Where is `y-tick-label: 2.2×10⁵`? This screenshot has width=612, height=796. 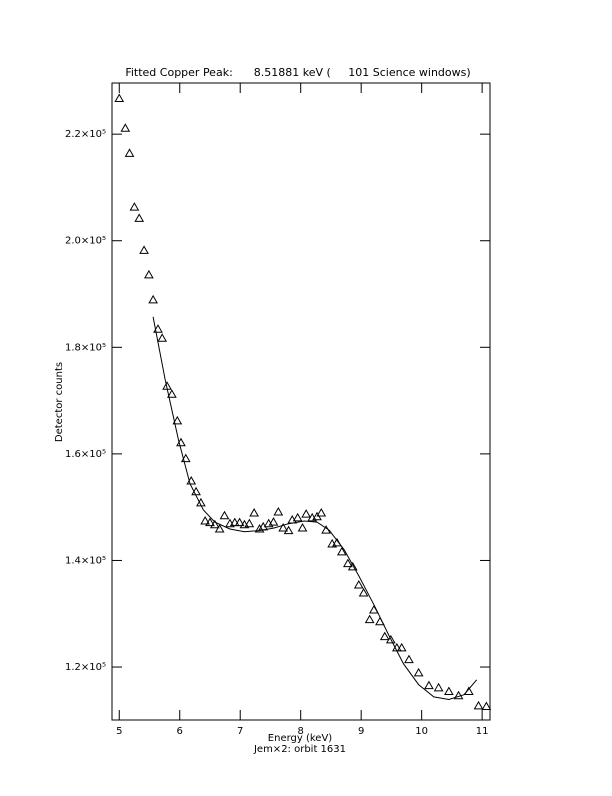
y-tick-label: 2.2×10⁵ is located at coordinates (85, 134).